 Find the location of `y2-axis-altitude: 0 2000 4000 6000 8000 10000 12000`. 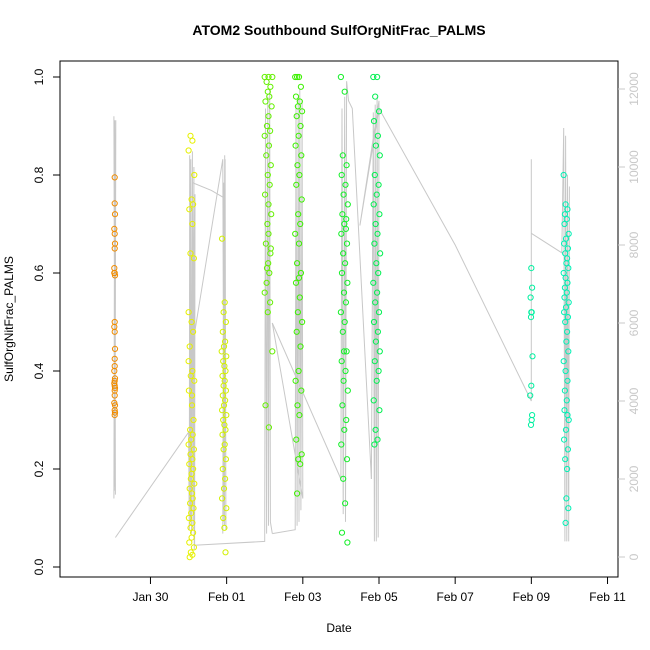

y2-axis-altitude: 0 2000 4000 6000 8000 10000 12000 is located at coordinates (629, 316).